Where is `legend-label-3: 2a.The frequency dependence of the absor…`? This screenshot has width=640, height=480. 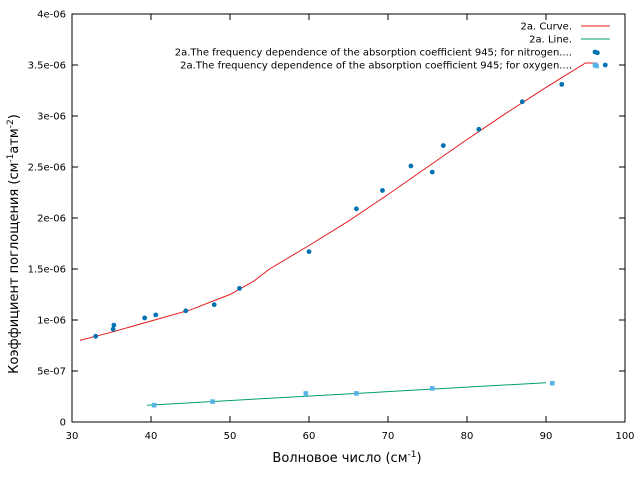 legend-label-3: 2a.The frequency dependence of the absor… is located at coordinates (373, 53).